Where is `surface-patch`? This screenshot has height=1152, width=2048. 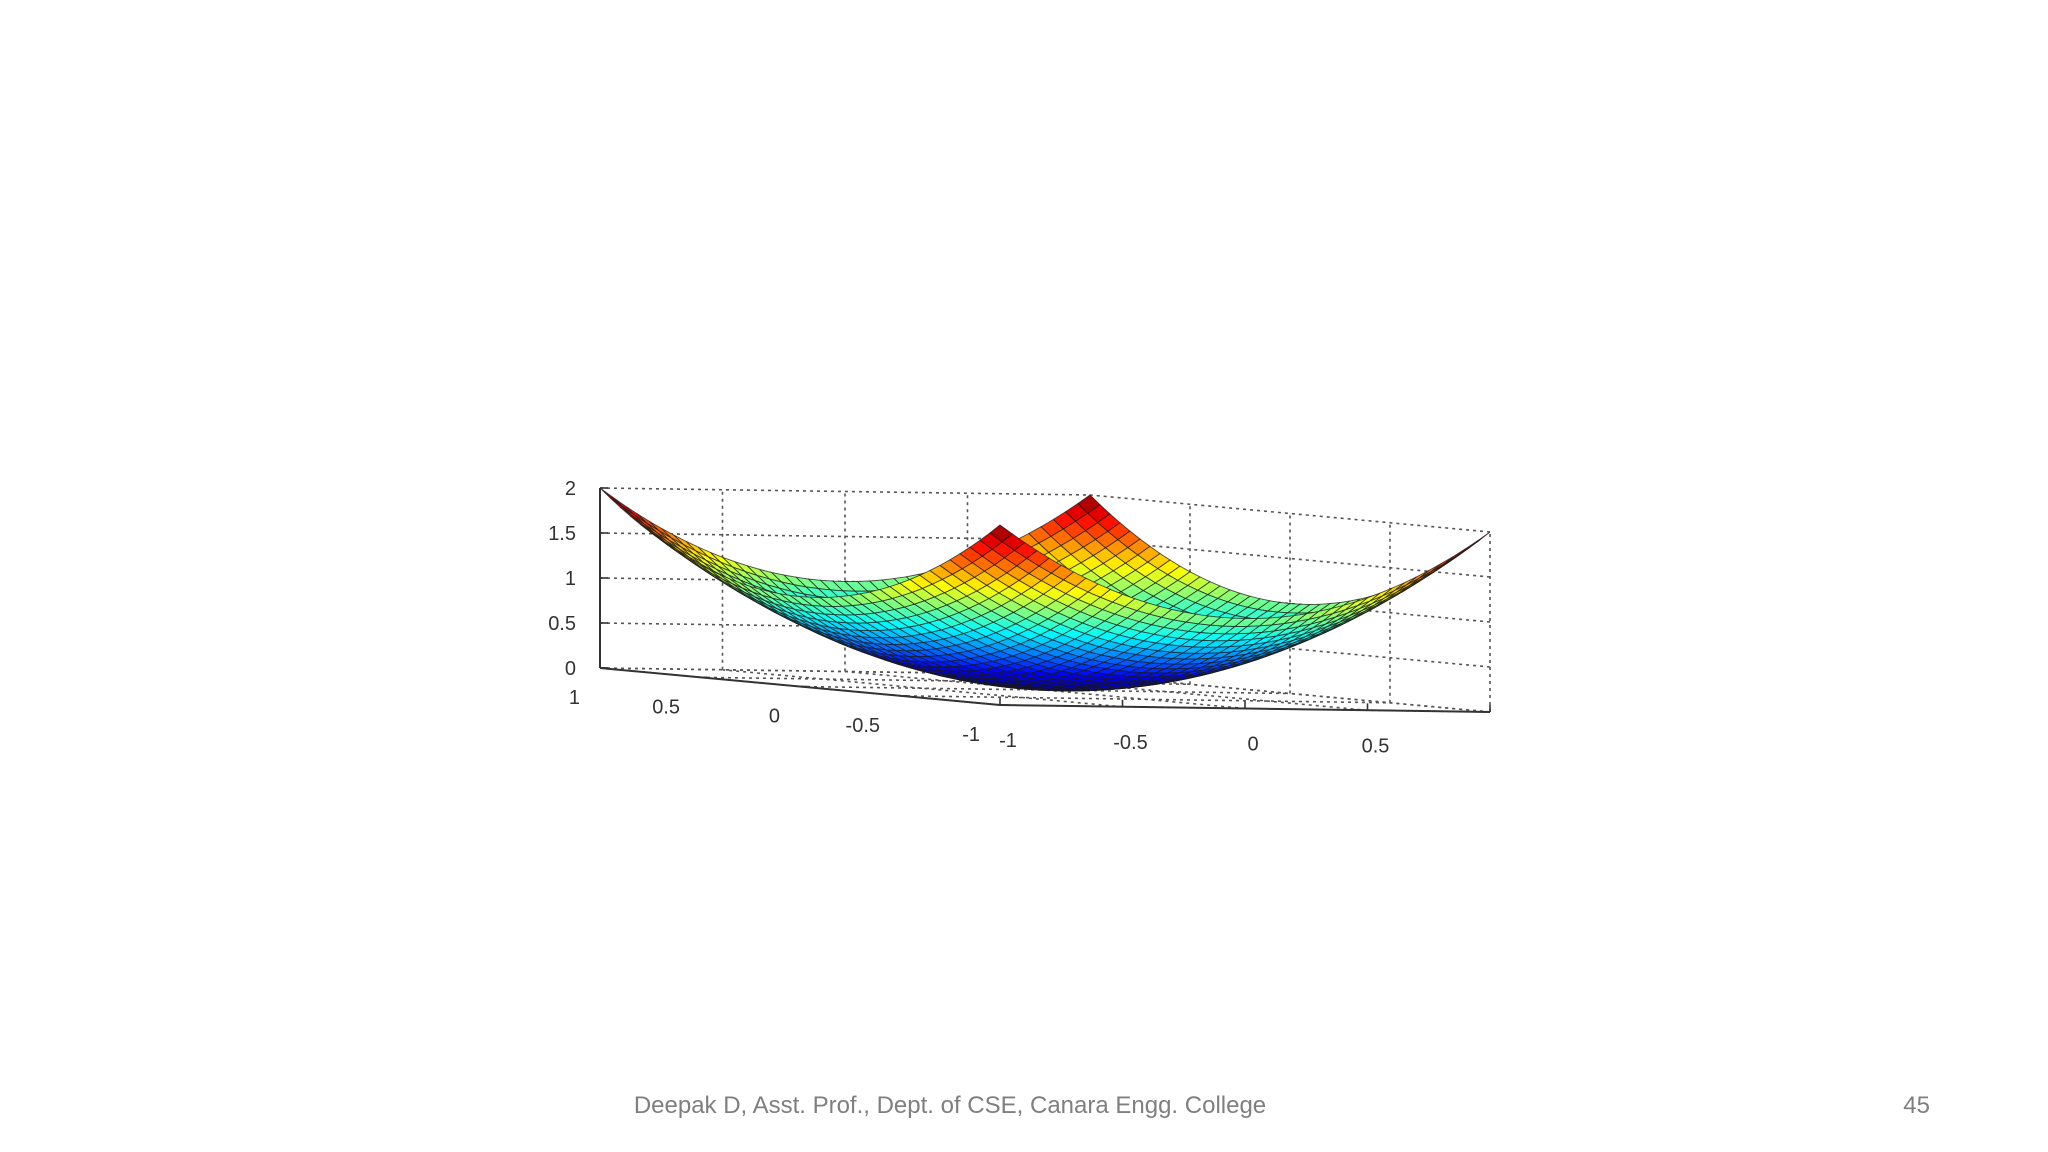 surface-patch is located at coordinates (1001, 533).